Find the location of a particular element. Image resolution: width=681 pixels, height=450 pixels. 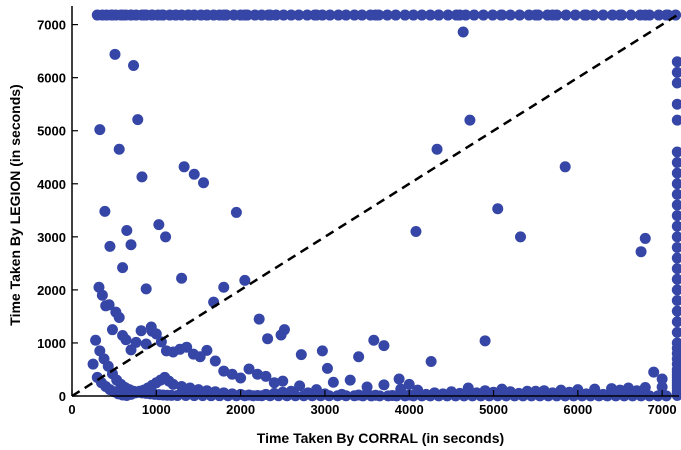

y-tick-label: 6000 is located at coordinates (51, 78).